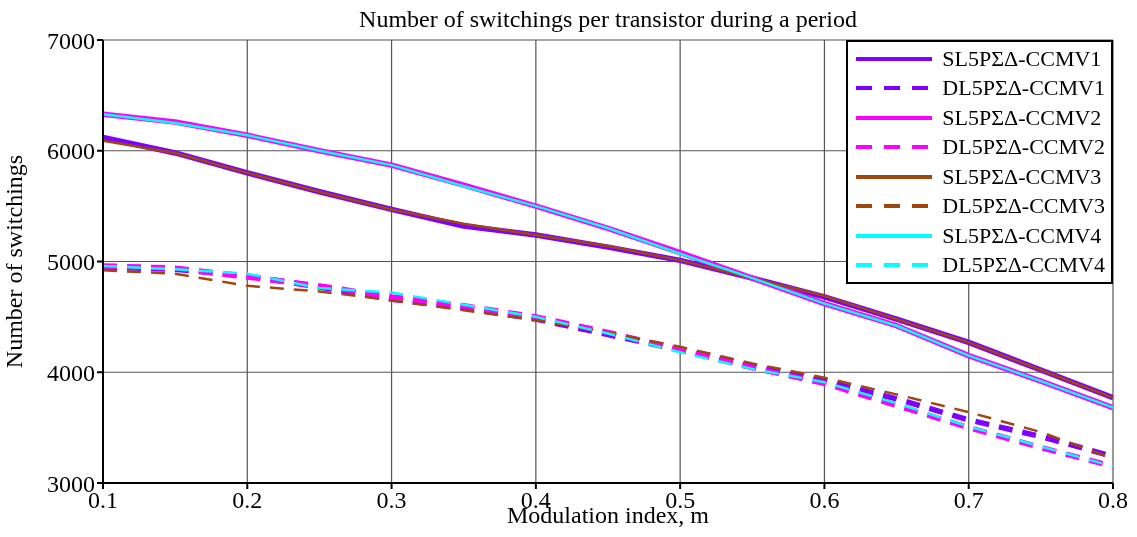  What do you see at coordinates (71, 40) in the screenshot?
I see `y-tick-label: 7000` at bounding box center [71, 40].